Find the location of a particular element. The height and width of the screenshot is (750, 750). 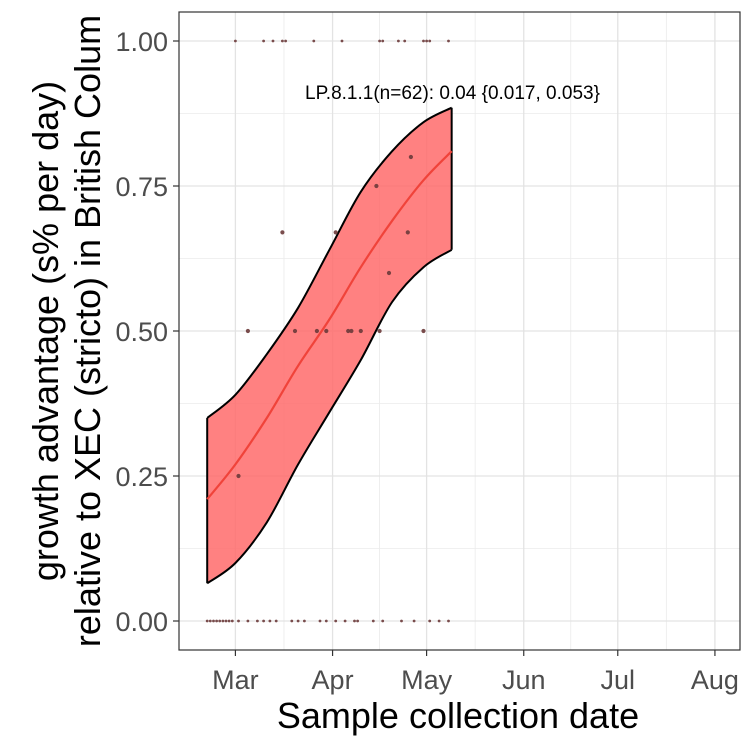

y-tick-label: 0.75 is located at coordinates (141, 187).